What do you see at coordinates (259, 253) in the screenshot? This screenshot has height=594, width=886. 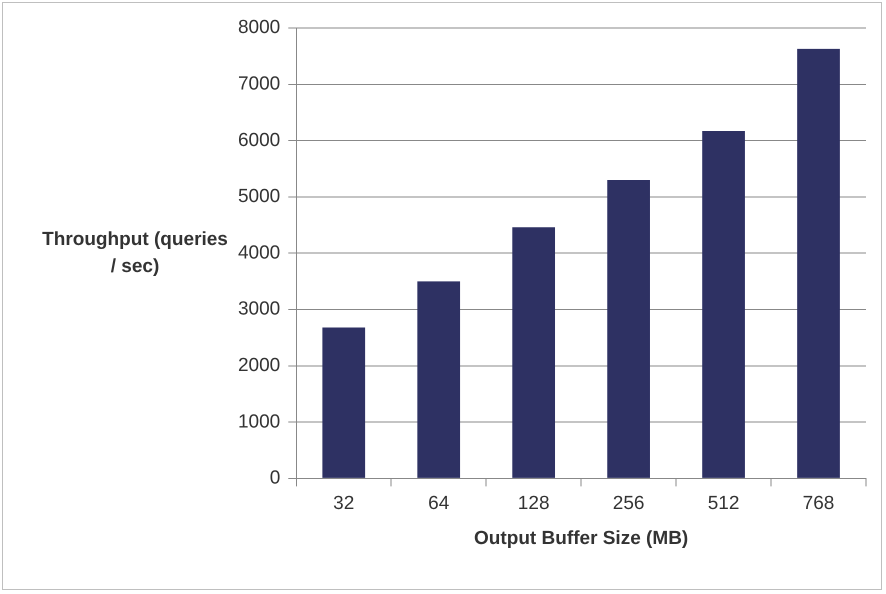 I see `y-tick-label: 4000` at bounding box center [259, 253].